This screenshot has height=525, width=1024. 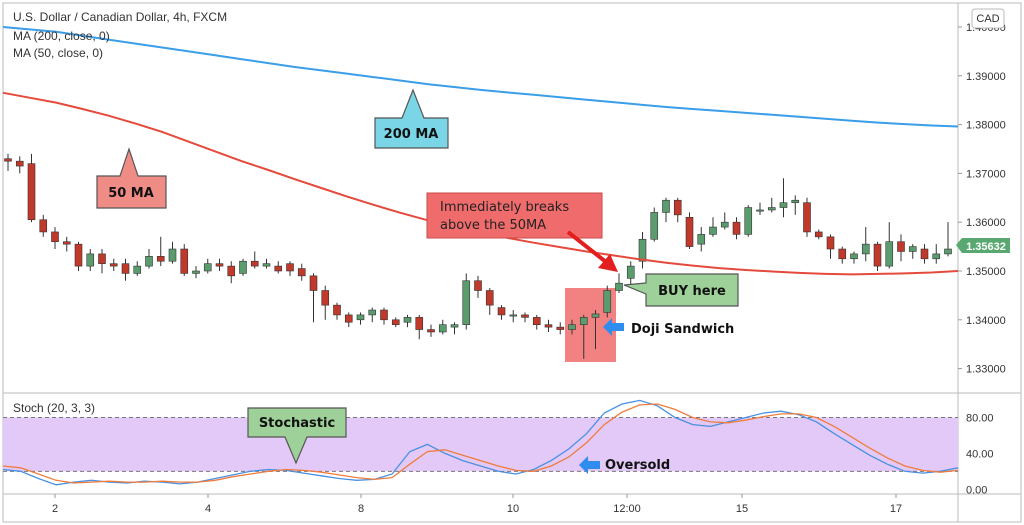 What do you see at coordinates (986, 321) in the screenshot?
I see `price-tick-label: 1.34000` at bounding box center [986, 321].